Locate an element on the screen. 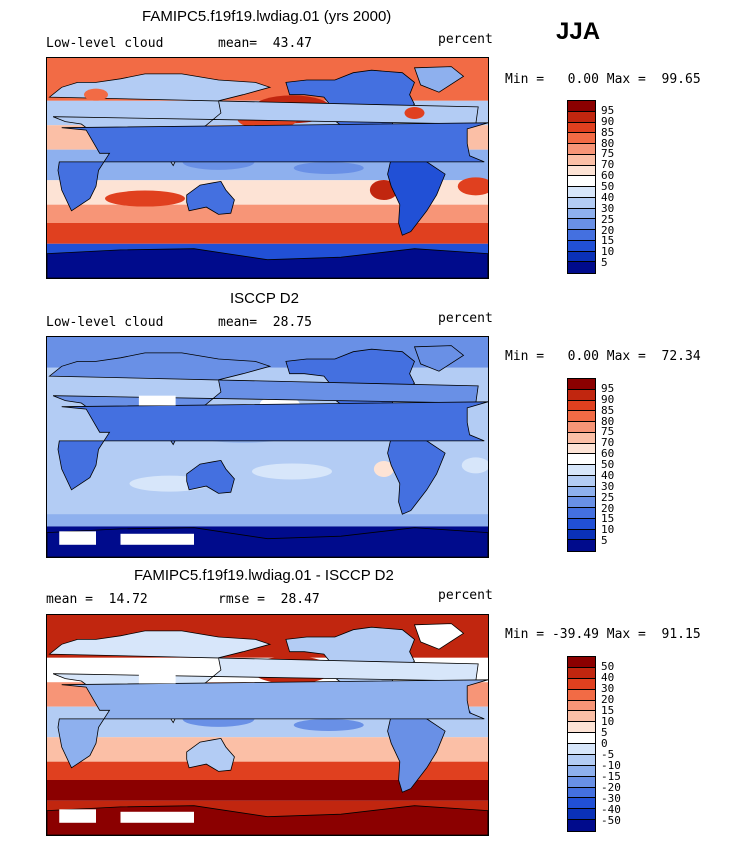 Image resolution: width=733 pixels, height=846 pixels. season-label: JJA is located at coordinates (578, 31).